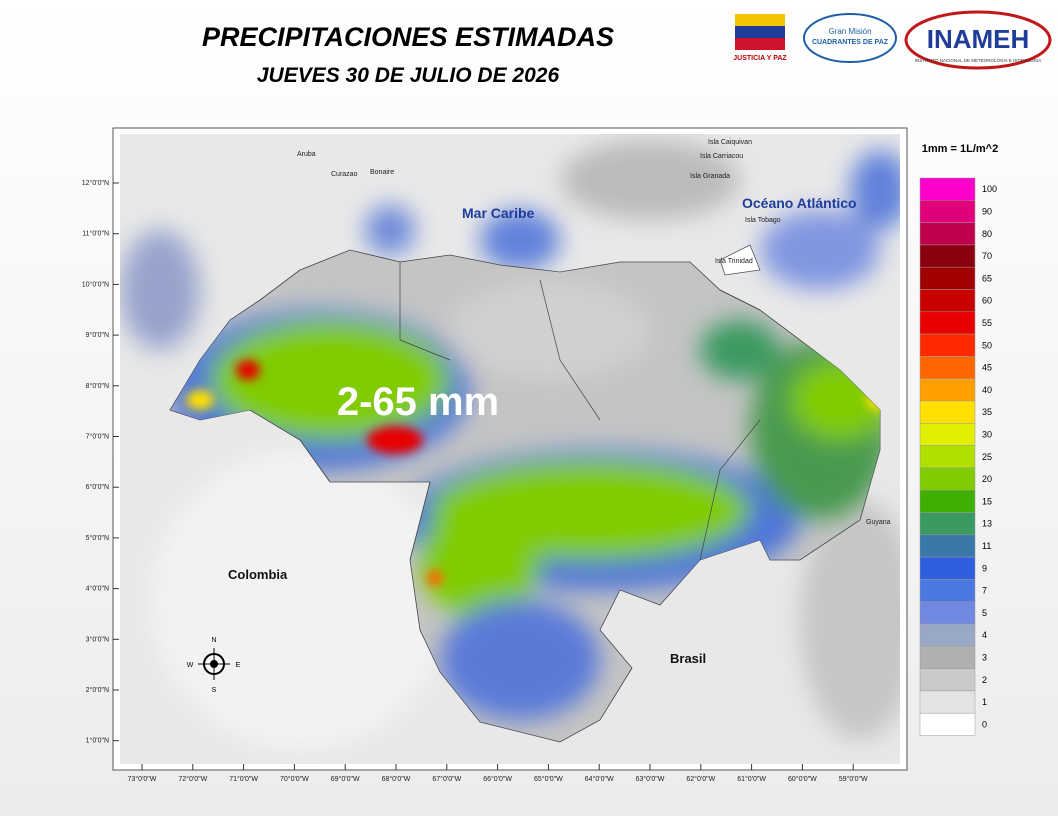 The width and height of the screenshot is (1058, 821). Describe the element at coordinates (987, 211) in the screenshot. I see `legend-label: 90` at that location.